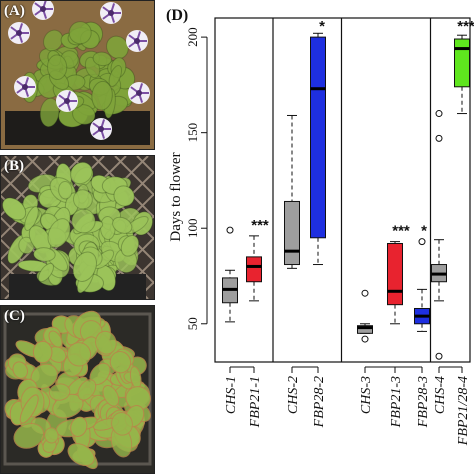 The width and height of the screenshot is (474, 474). Describe the element at coordinates (177, 15) in the screenshot. I see `panel-label-d: (D)` at that location.